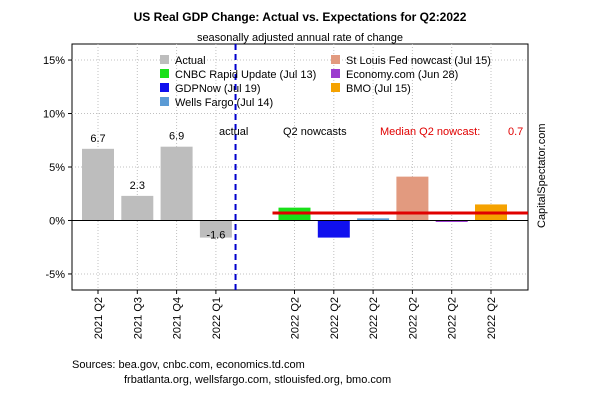  I want to click on legend-label: BMO (Jul 15), so click(378, 89).